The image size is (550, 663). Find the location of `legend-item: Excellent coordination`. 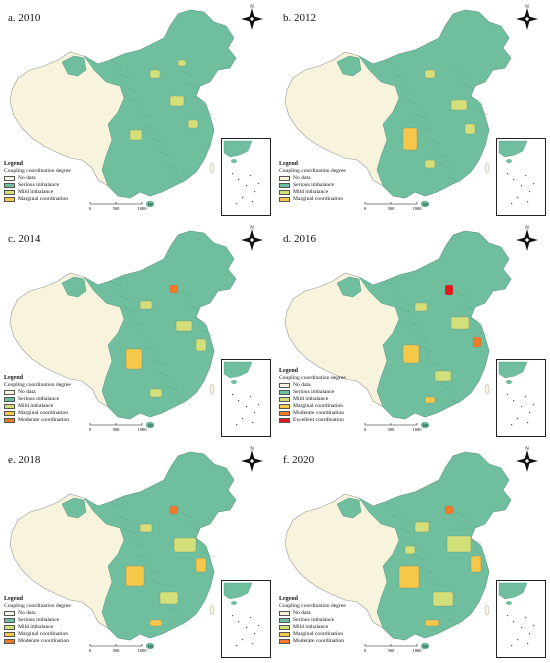

legend-item: Excellent coordination is located at coordinates (312, 420).